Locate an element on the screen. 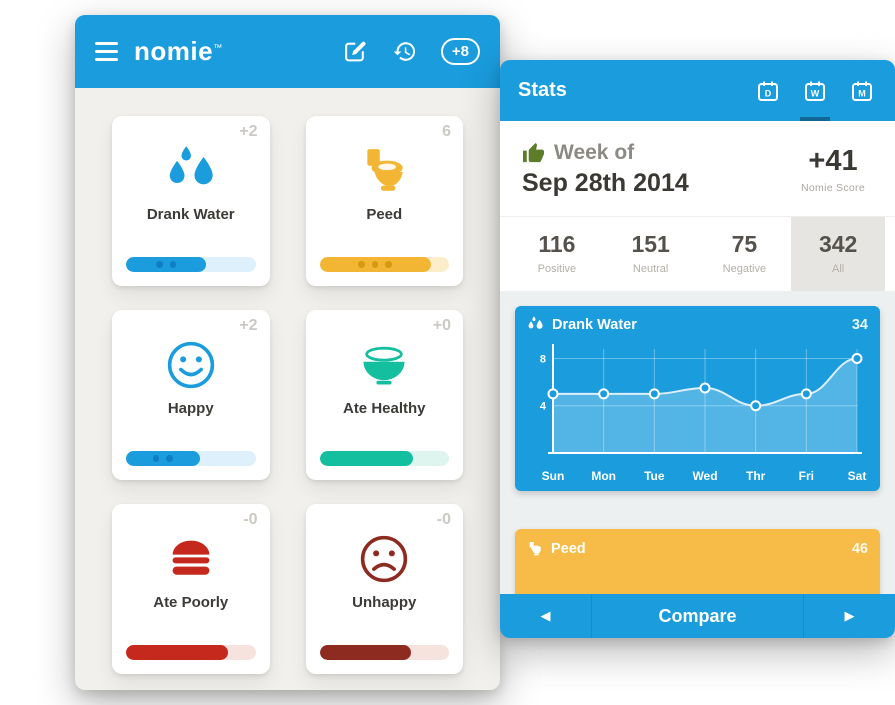 The height and width of the screenshot is (705, 895). page-title: Stats is located at coordinates (542, 90).